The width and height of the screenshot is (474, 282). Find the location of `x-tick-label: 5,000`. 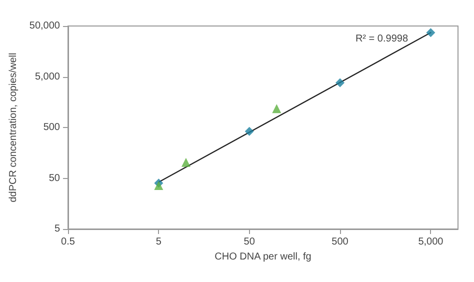

x-tick-label: 5,000 is located at coordinates (431, 242).